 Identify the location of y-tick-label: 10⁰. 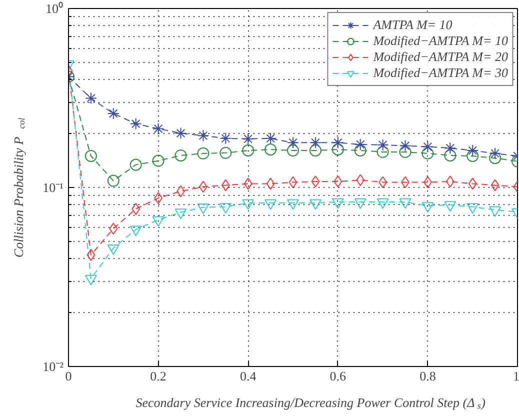
(55, 8).